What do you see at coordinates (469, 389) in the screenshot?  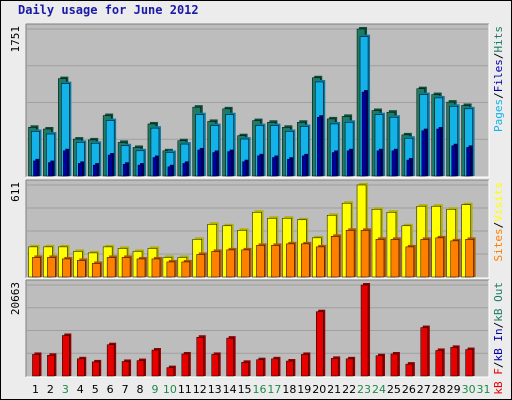 I see `day-label-30: 30` at bounding box center [469, 389].